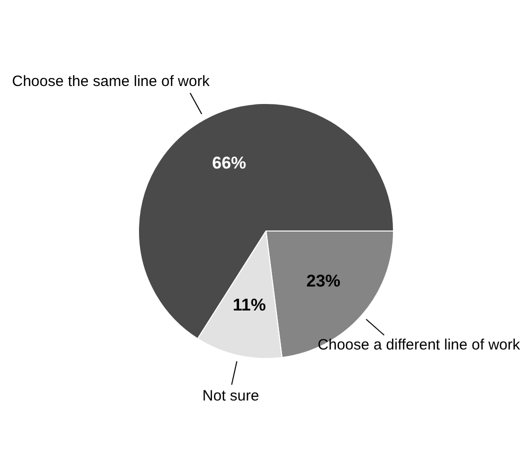 The height and width of the screenshot is (462, 532). I want to click on slice-label: Choose a different line of work, so click(419, 345).